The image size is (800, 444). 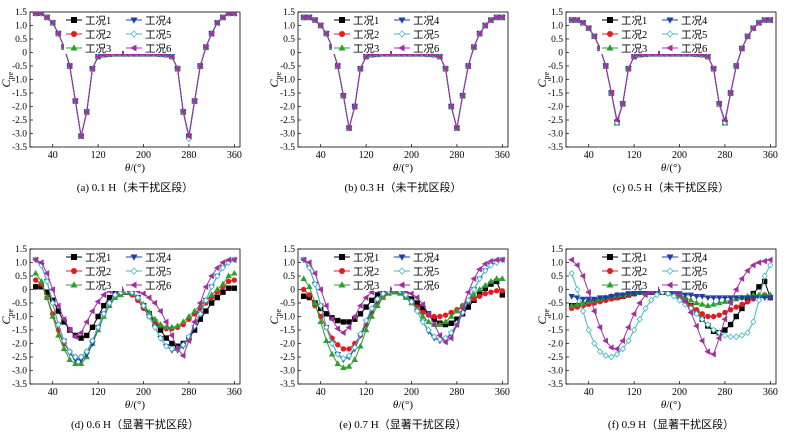 What do you see at coordinates (671, 187) in the screenshot?
I see `panel-caption: (c) 0.5 H（未干扰区段）` at bounding box center [671, 187].